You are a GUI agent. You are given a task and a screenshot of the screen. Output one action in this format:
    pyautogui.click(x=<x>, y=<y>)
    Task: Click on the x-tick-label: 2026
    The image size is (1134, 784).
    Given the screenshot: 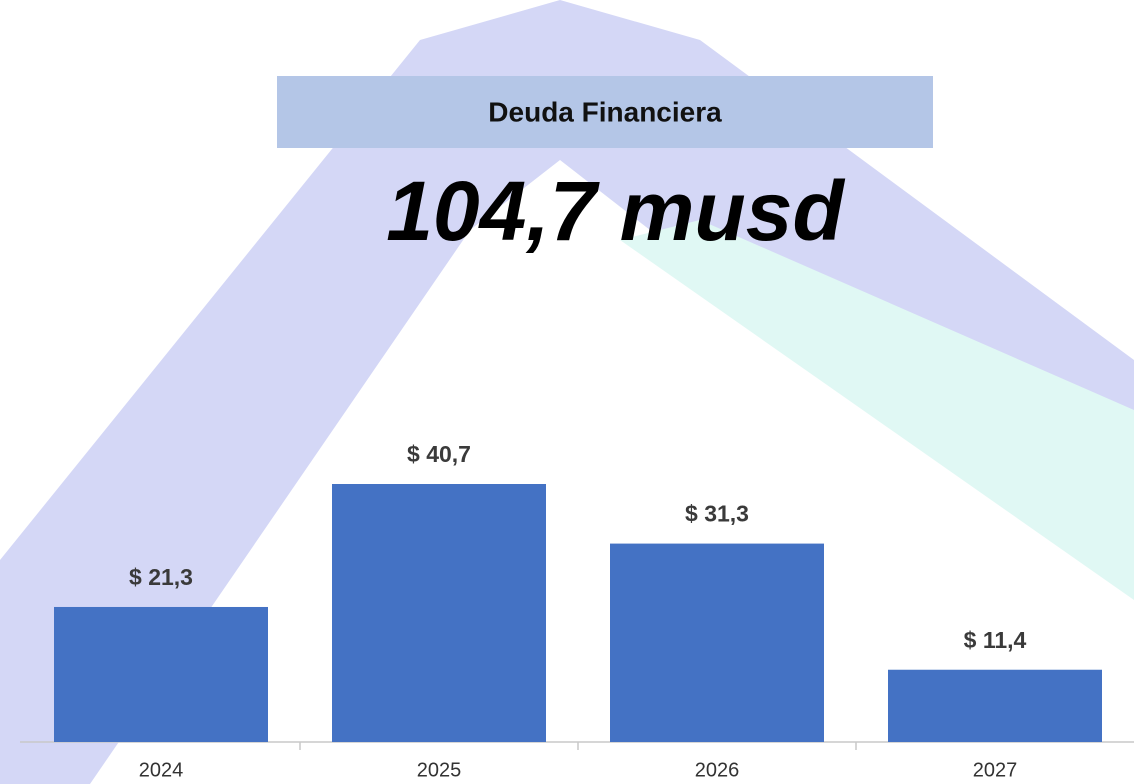 What is the action you would take?
    pyautogui.click(x=717, y=770)
    